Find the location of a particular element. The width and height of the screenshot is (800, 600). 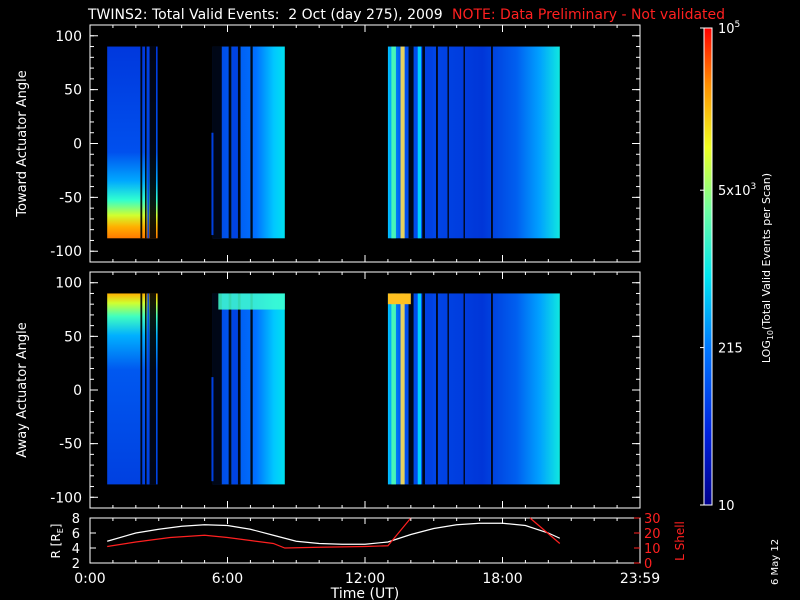

r-axis-label: R [RE] is located at coordinates (57, 541).